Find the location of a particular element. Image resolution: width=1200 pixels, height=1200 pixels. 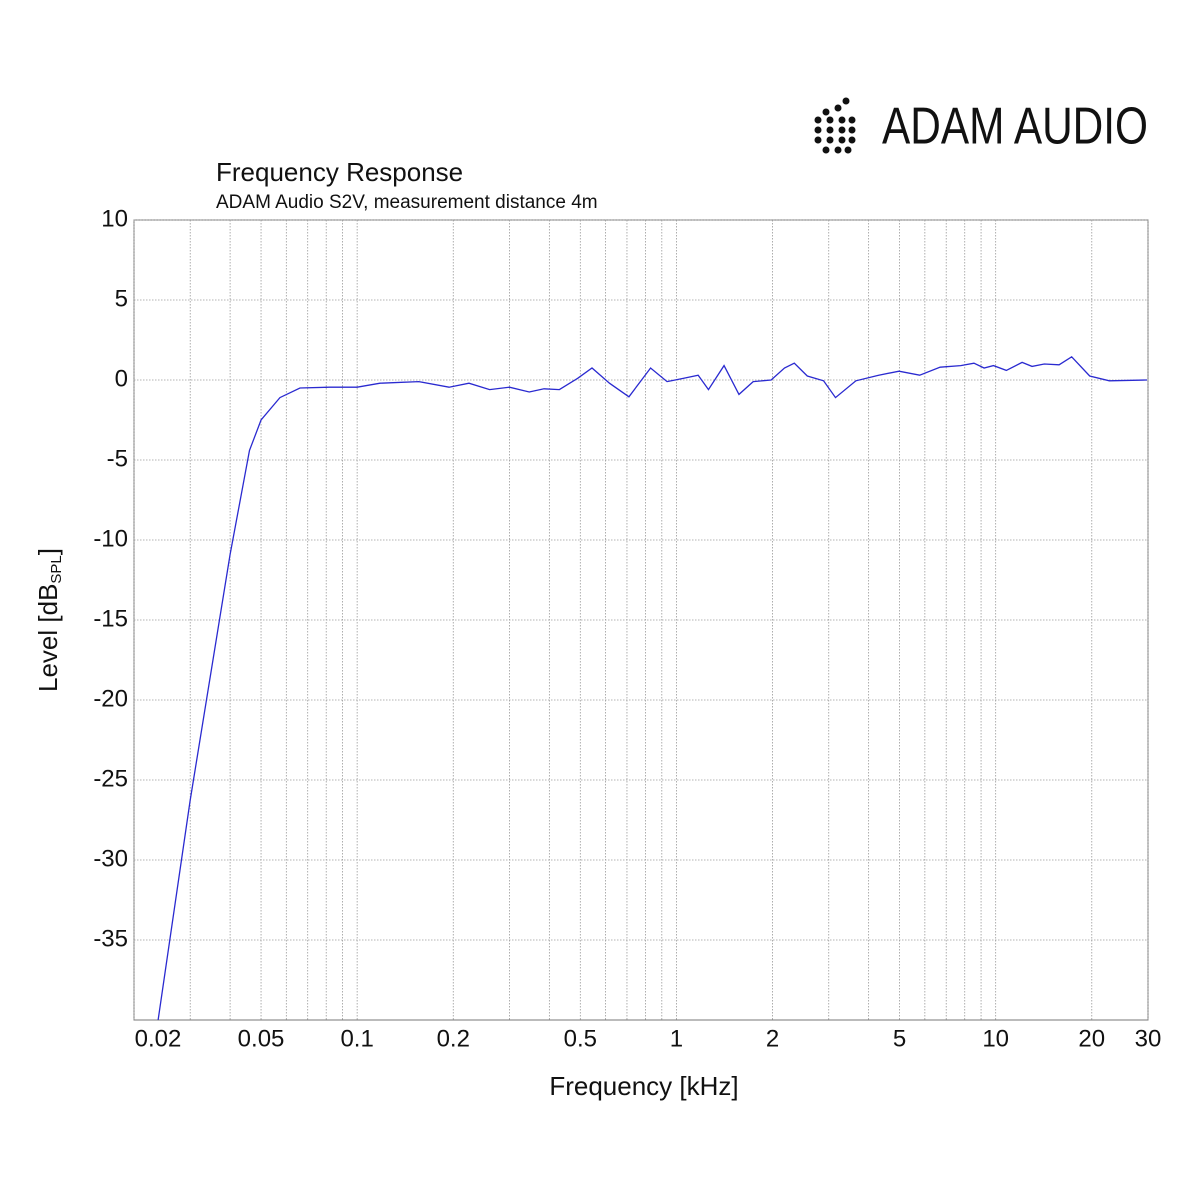

y-tick-label: -5 is located at coordinates (117, 458).